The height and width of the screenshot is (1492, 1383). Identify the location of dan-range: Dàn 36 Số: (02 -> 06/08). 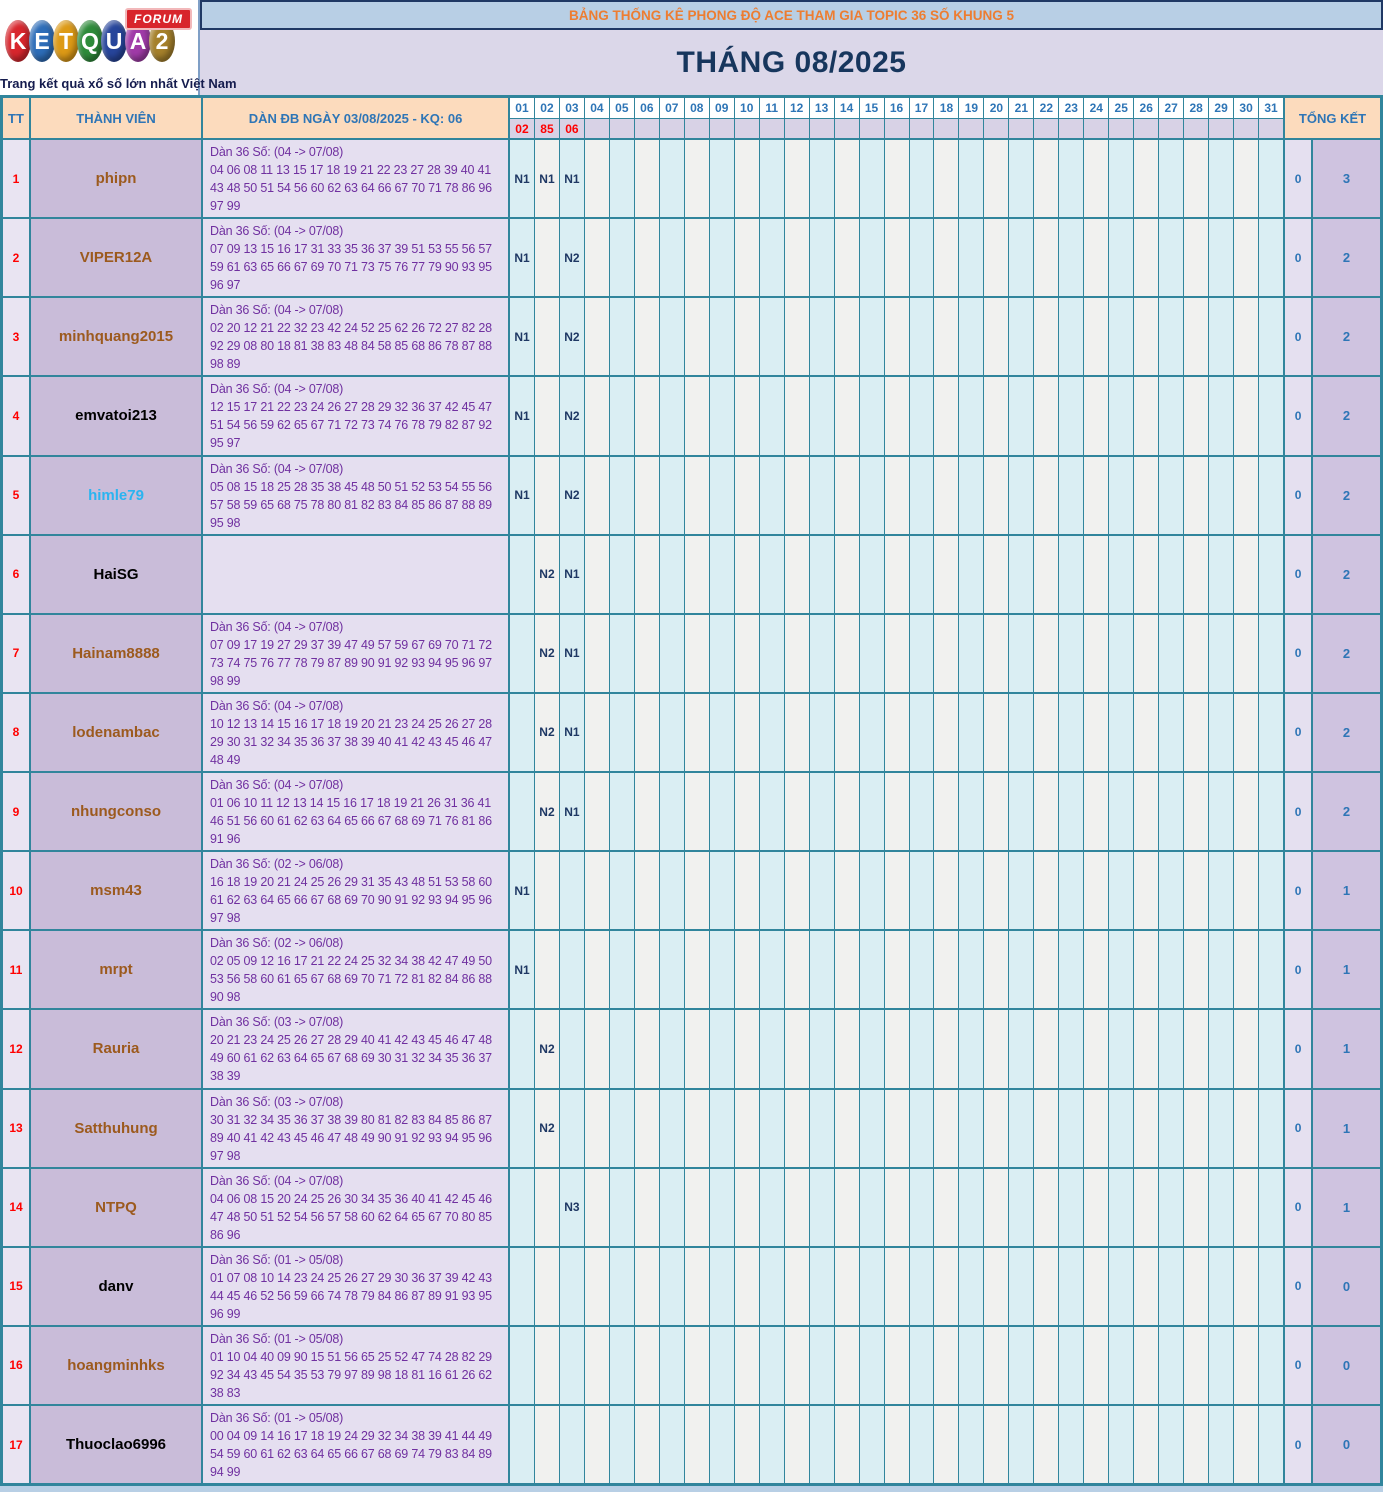
(277, 943).